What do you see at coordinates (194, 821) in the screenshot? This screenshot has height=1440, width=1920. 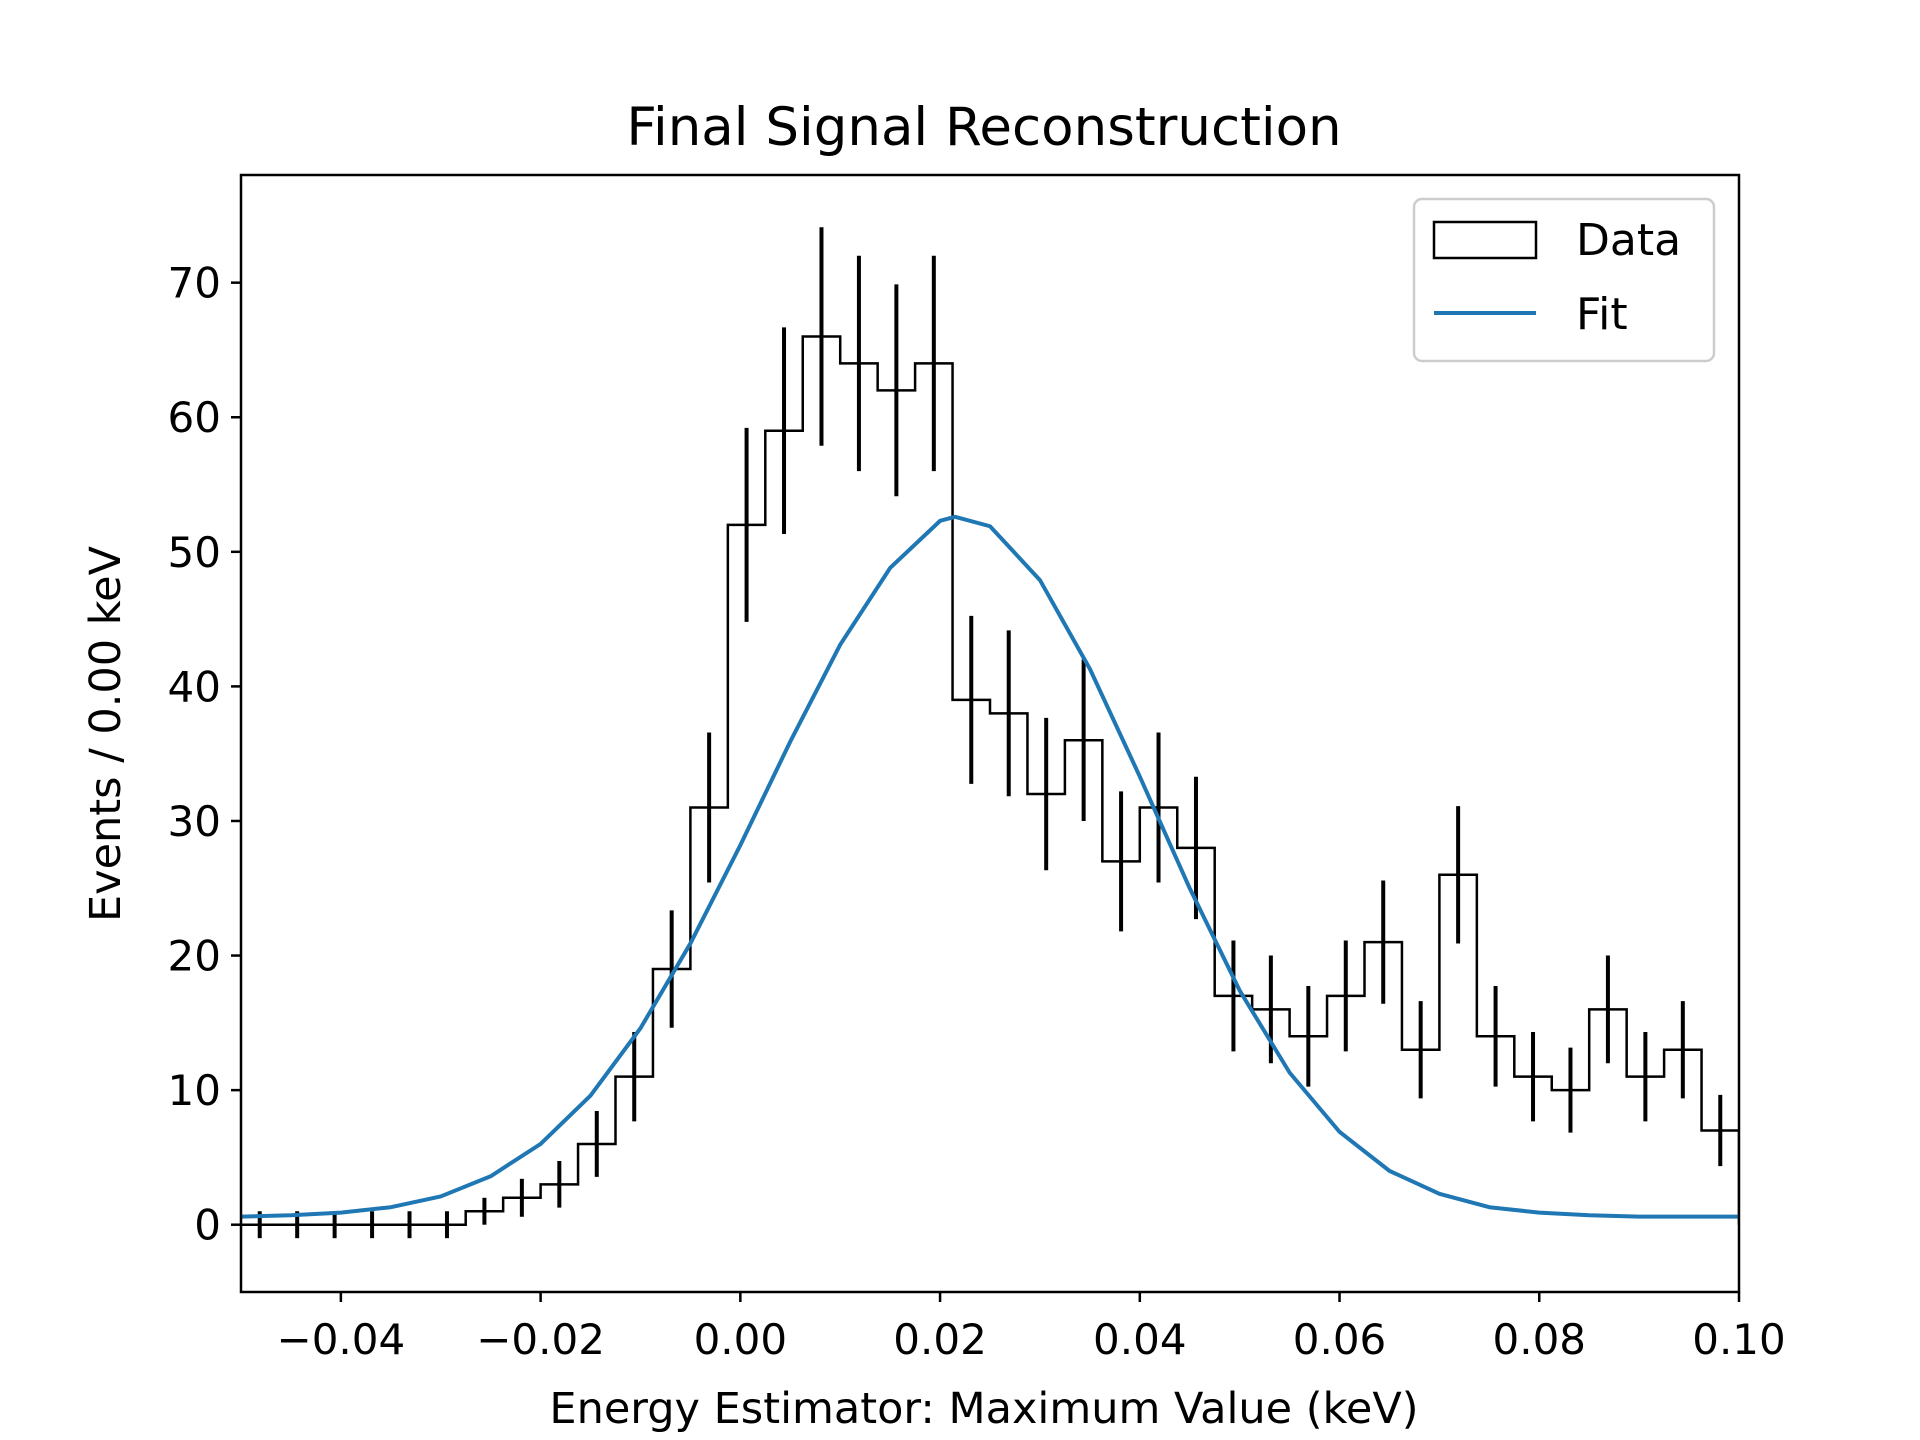 I see `y-tick-label: 30` at bounding box center [194, 821].